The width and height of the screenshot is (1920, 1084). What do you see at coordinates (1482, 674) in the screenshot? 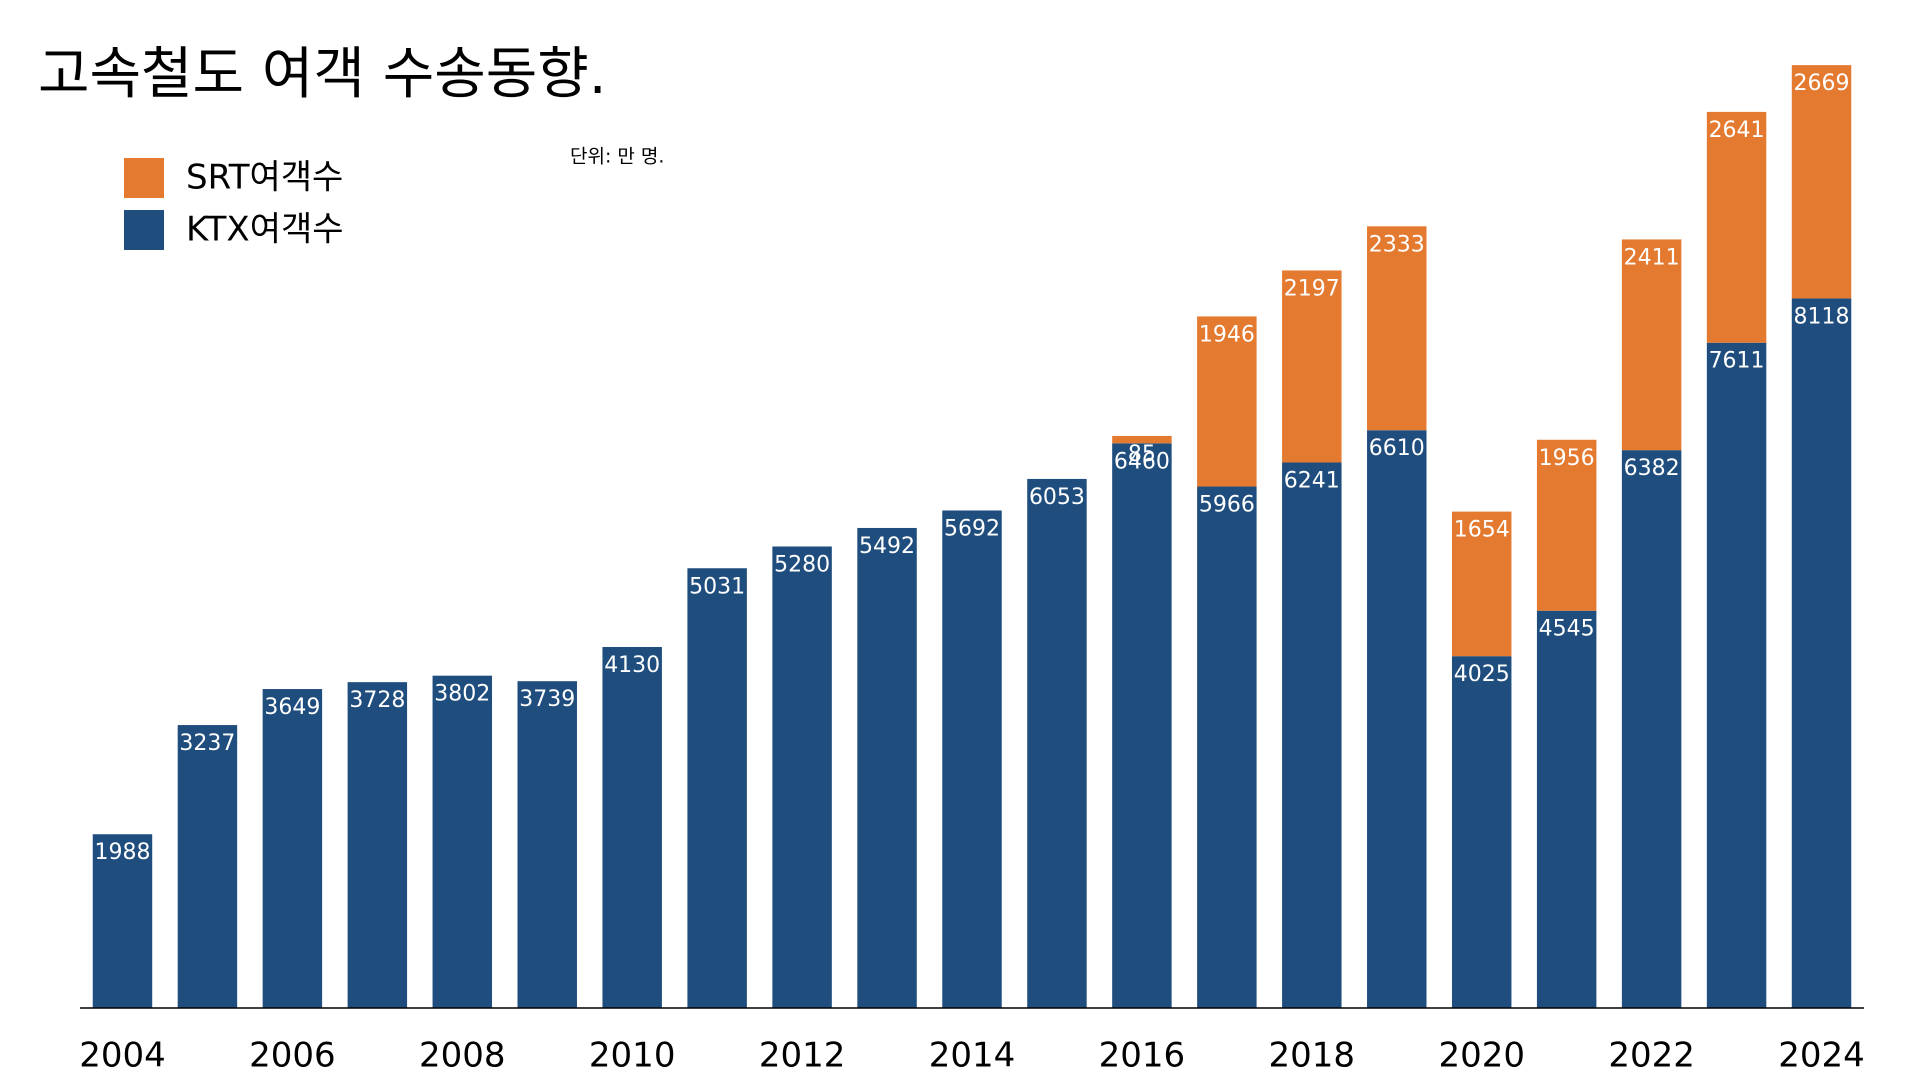
I see `data-label: 4025` at bounding box center [1482, 674].